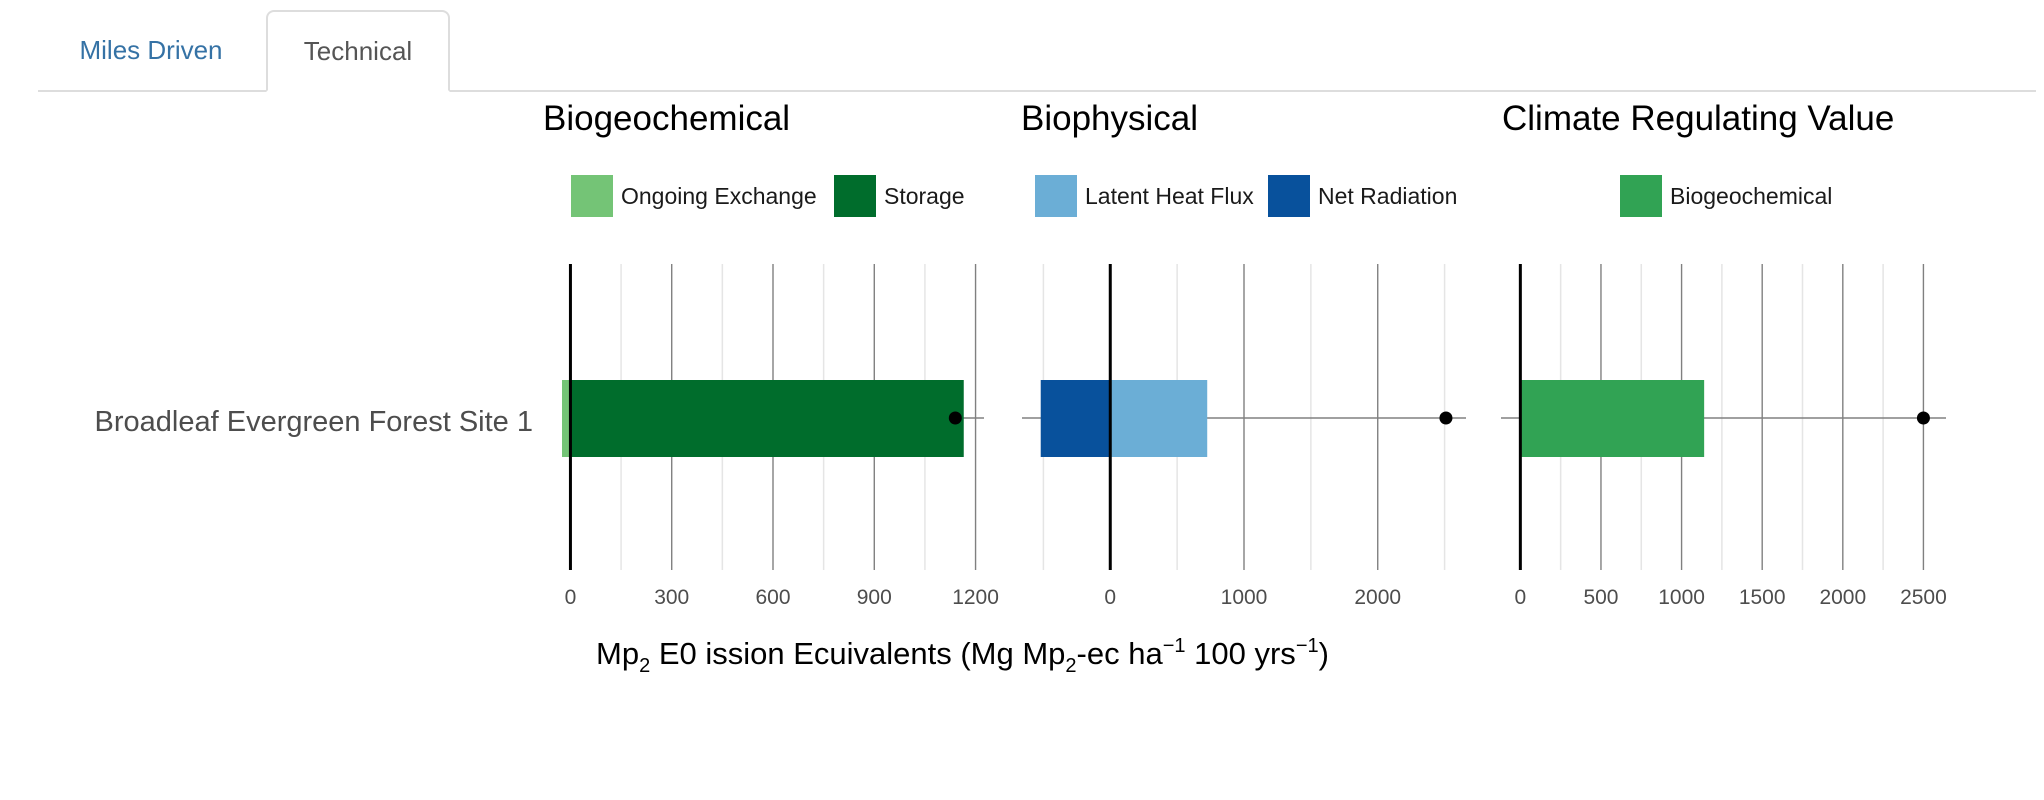  I want to click on bar-segment-ongoing-exchange, so click(566, 418).